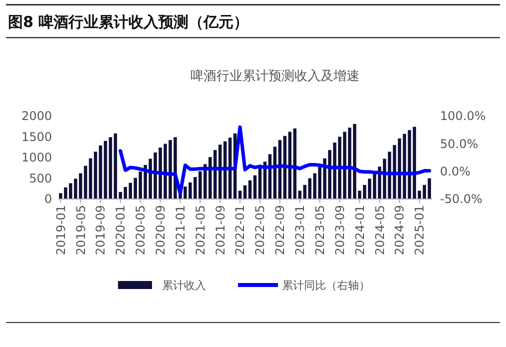  Describe the element at coordinates (280, 230) in the screenshot. I see `x-tick-label: 2022-09` at that location.